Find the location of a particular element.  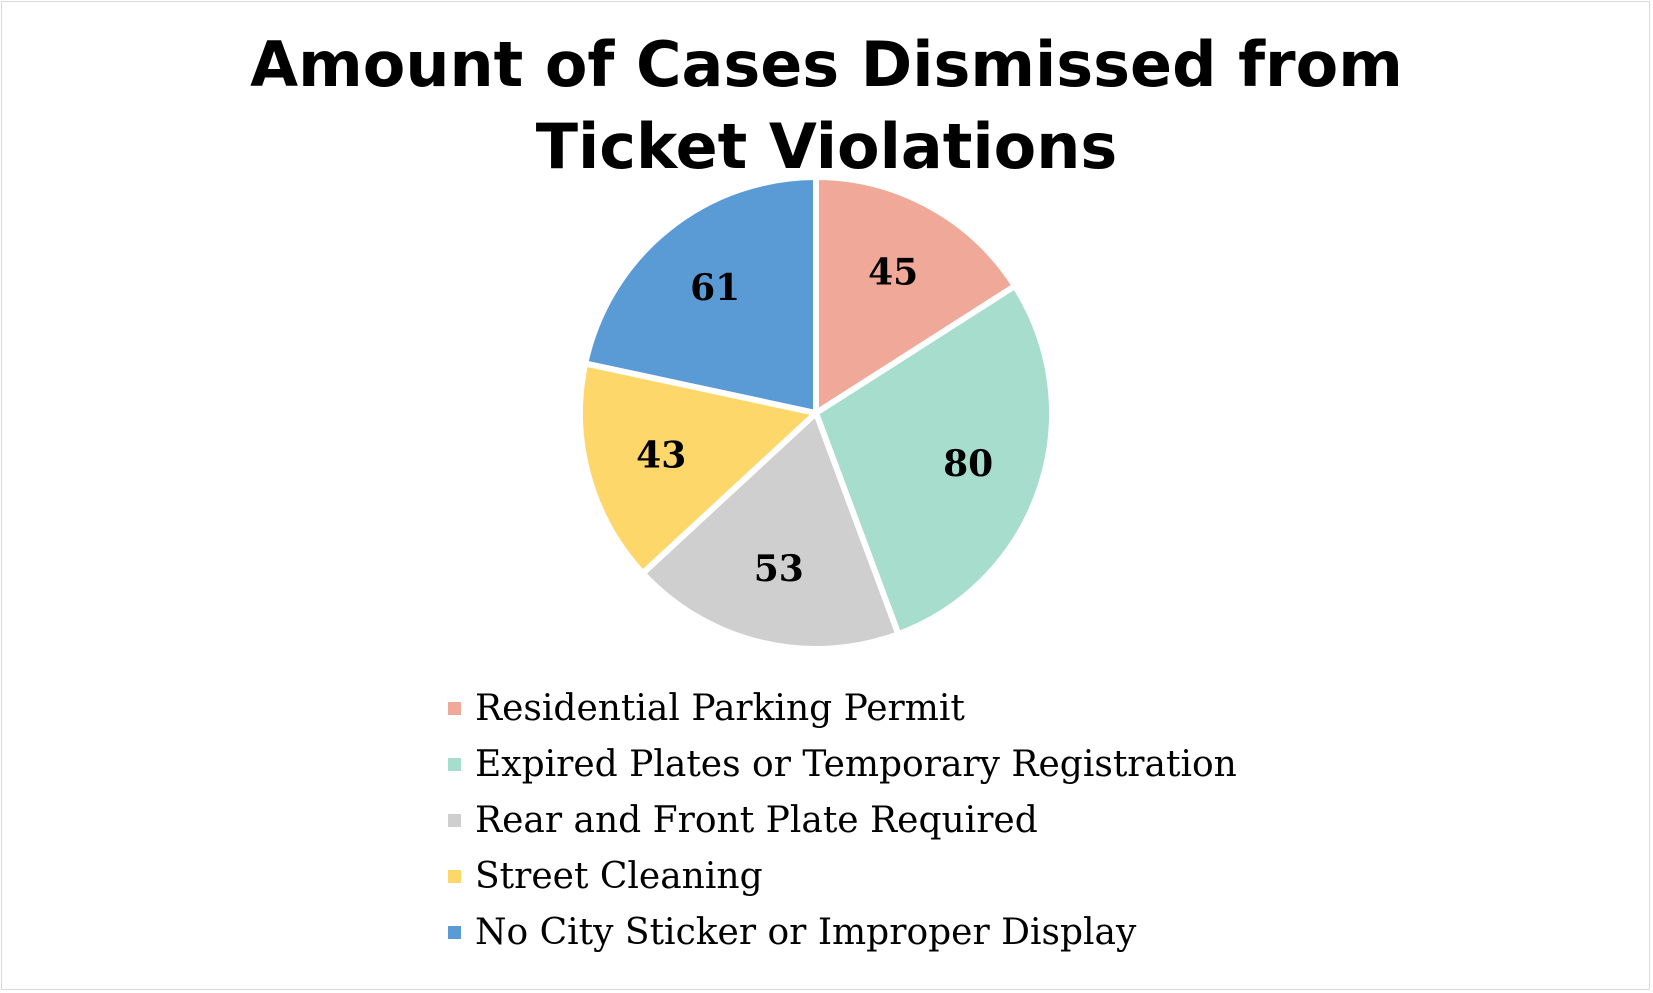

legend-item-street-cleaning: Street Cleaning is located at coordinates (842, 876).